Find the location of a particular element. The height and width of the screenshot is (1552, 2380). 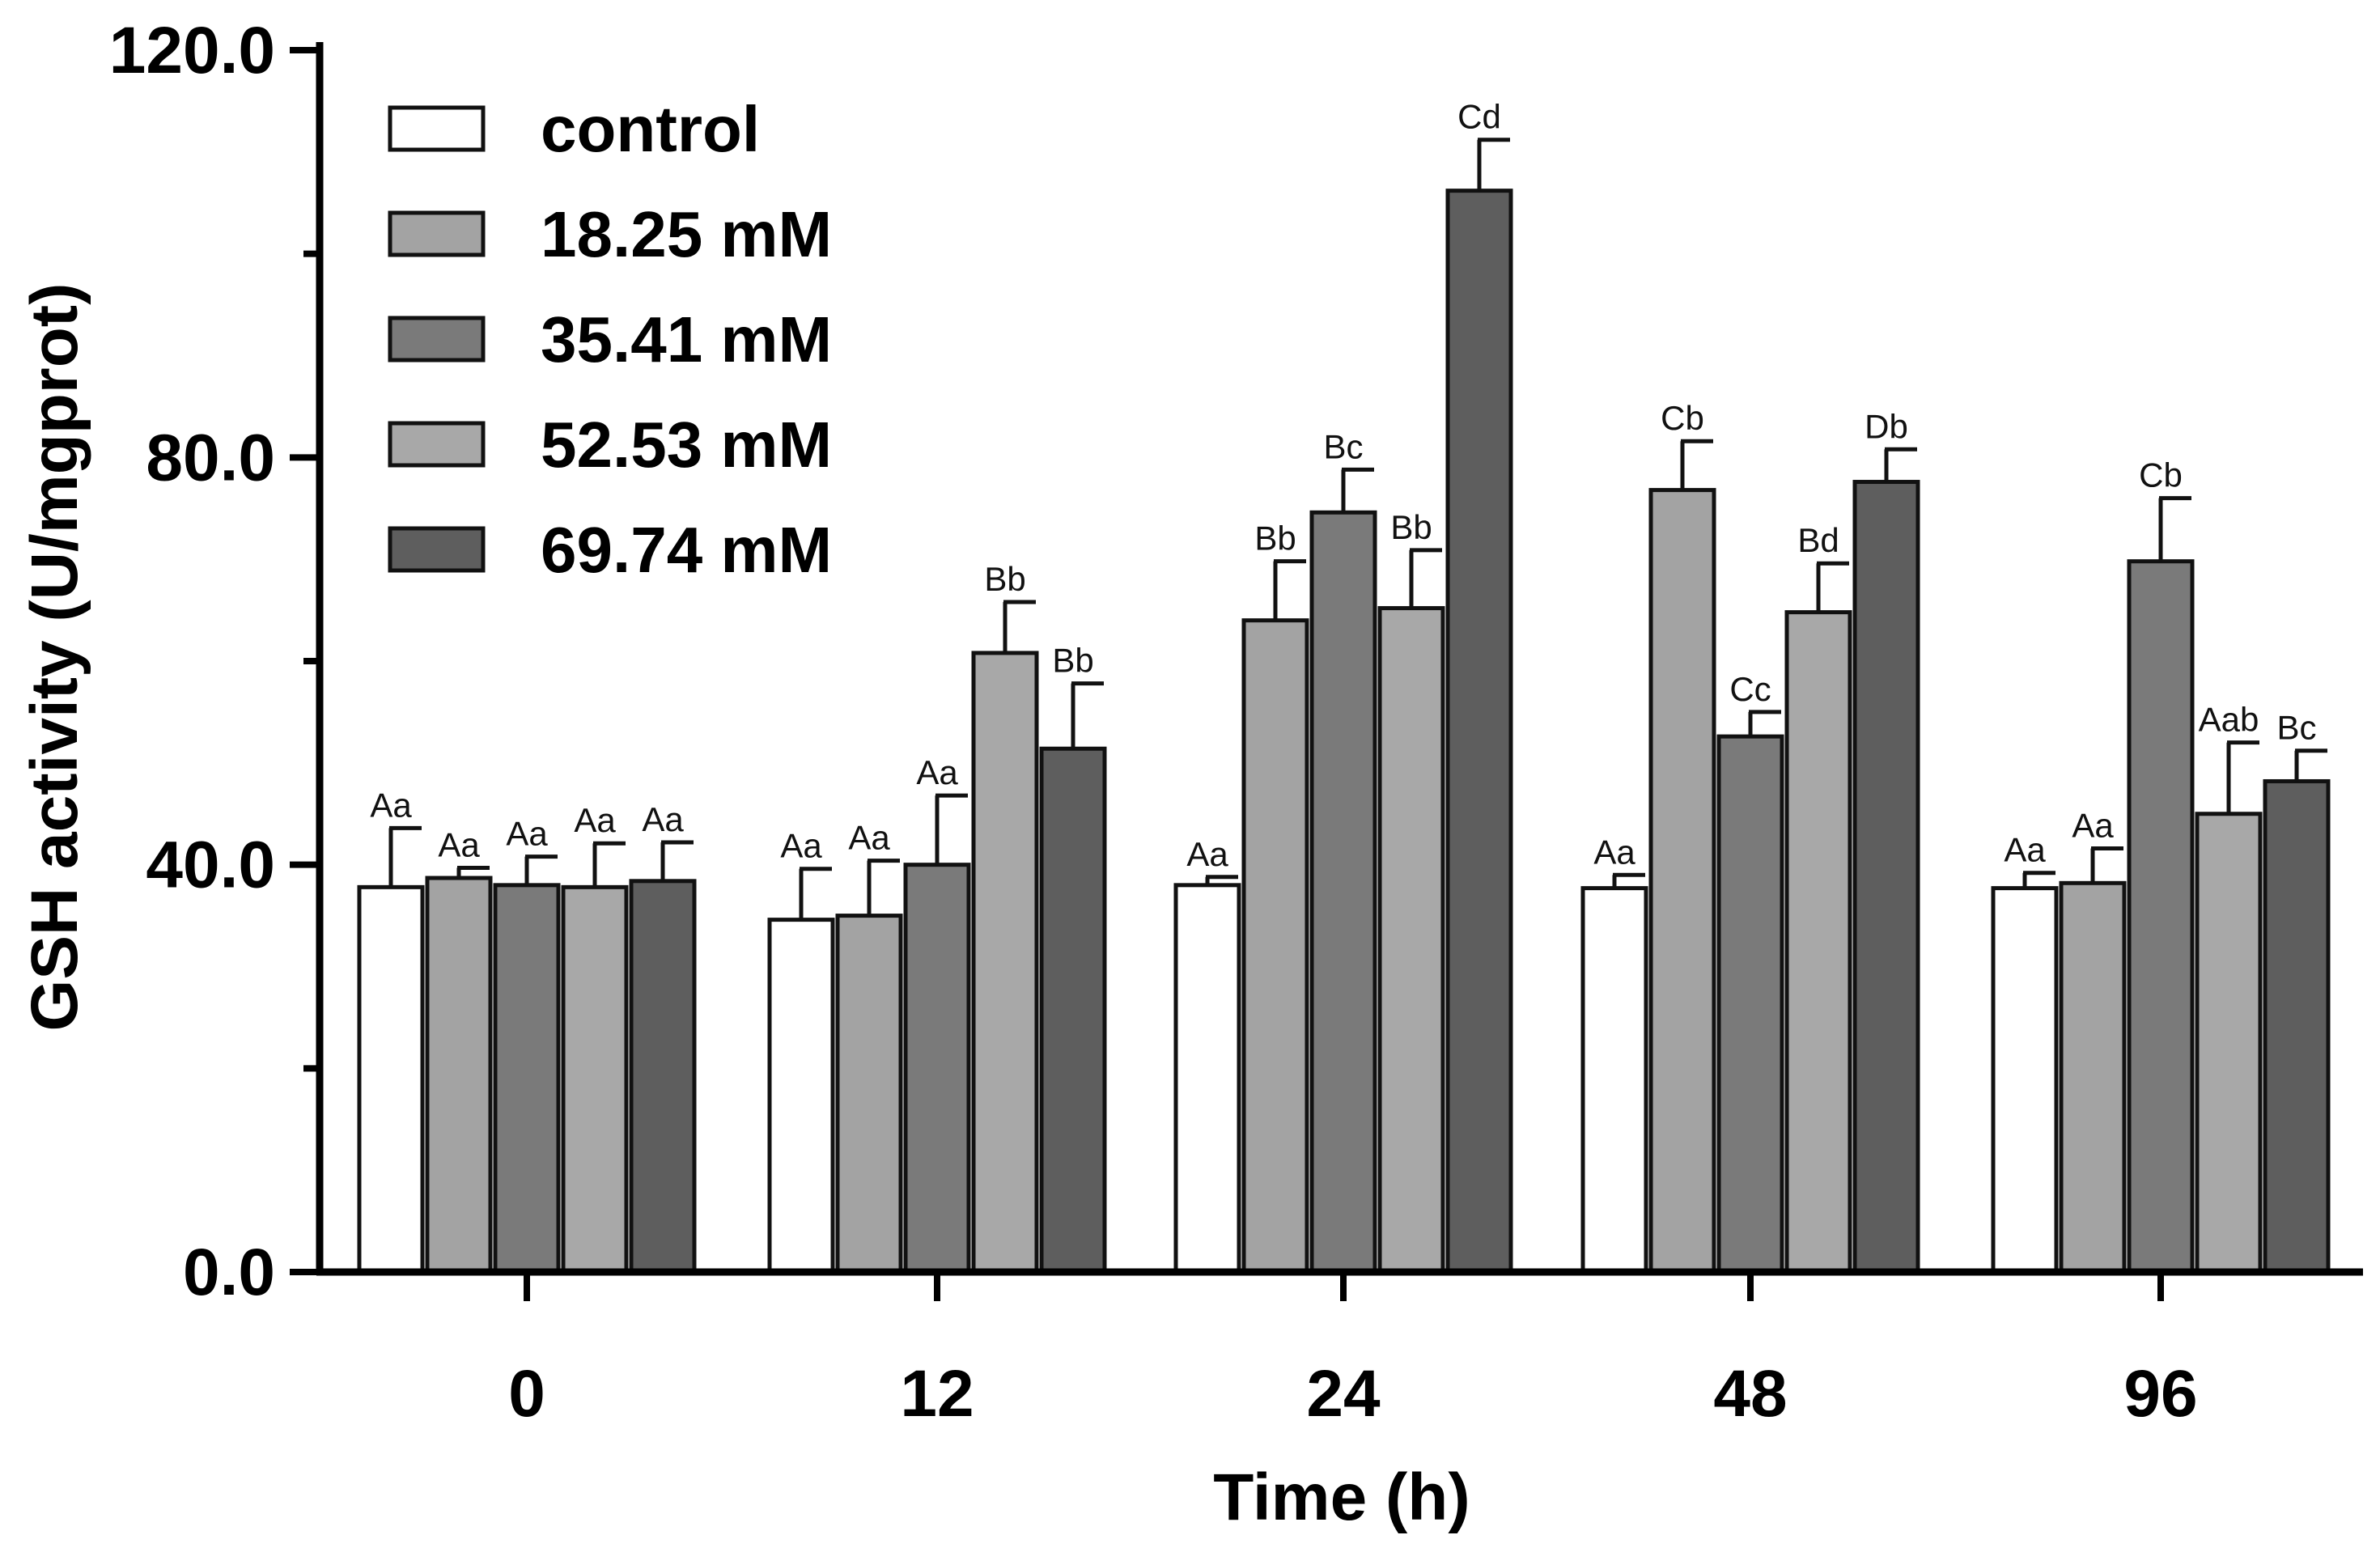

significance-label: Bd is located at coordinates (1818, 540).